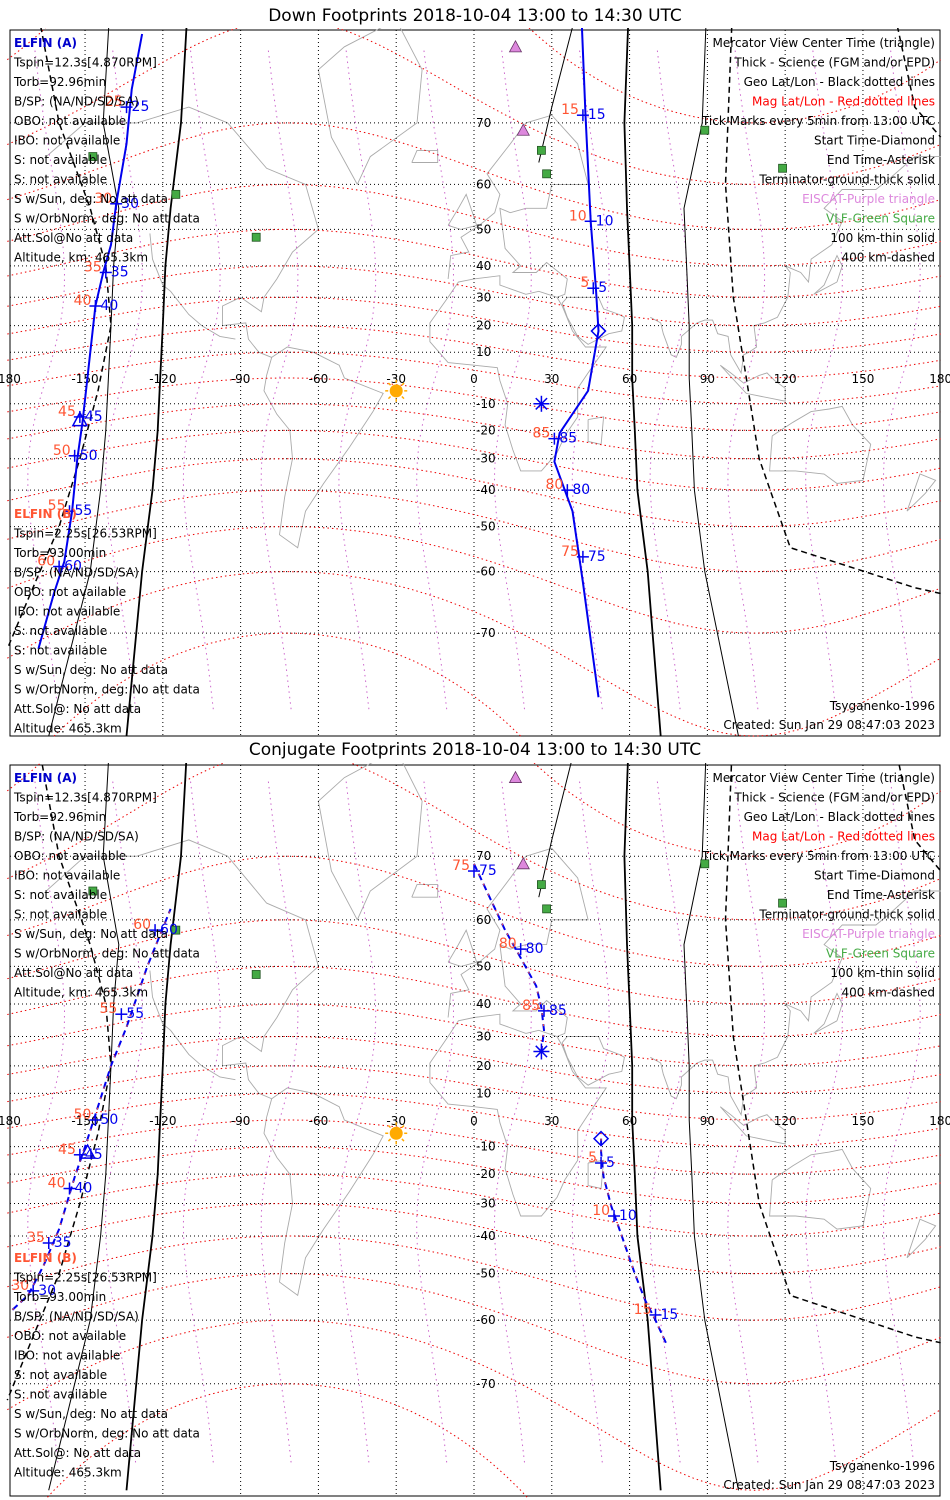 This screenshot has height=1500, width=950. What do you see at coordinates (509, 957) in the screenshot?
I see `footprint-track-b-overlay` at bounding box center [509, 957].